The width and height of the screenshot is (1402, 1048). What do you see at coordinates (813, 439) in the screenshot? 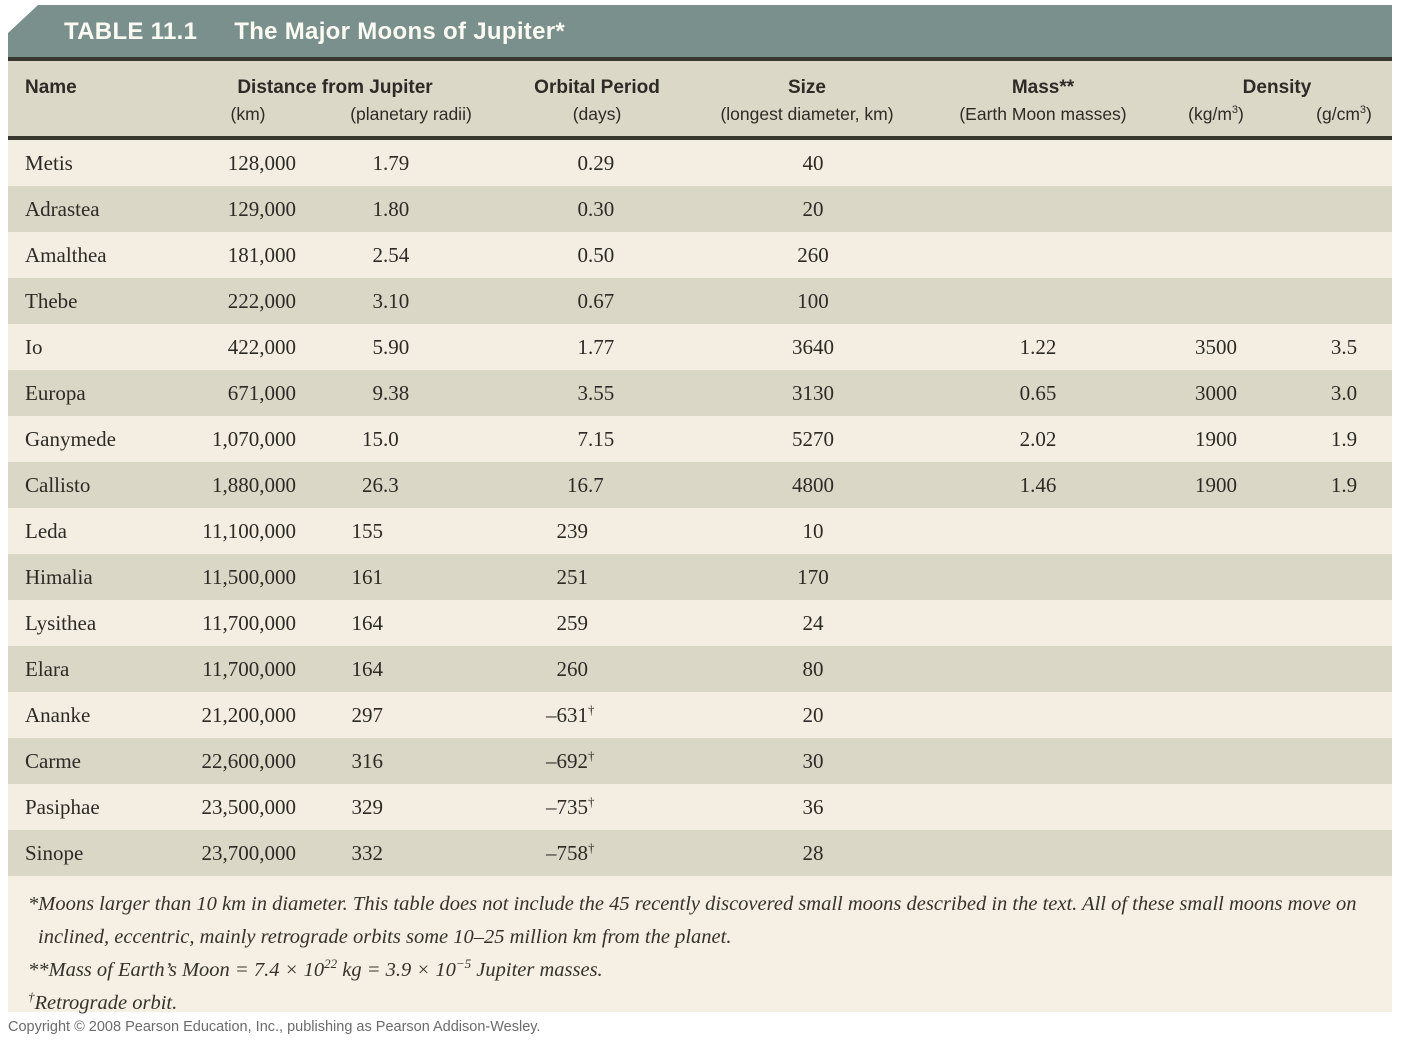
I see `size-longest-diameter-km: 5270` at bounding box center [813, 439].